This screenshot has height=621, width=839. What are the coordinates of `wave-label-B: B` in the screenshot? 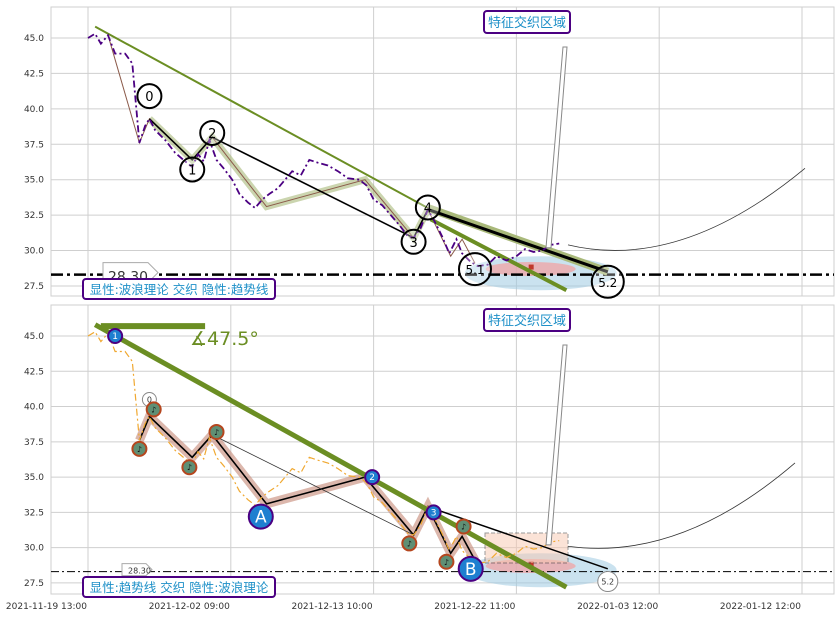 It's located at (471, 570).